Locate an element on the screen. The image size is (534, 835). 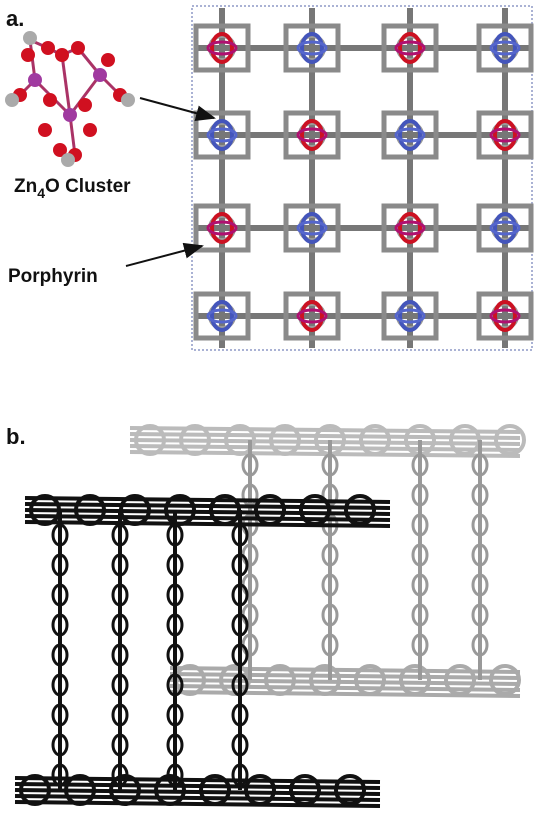
panel-b-label: b. is located at coordinates (16, 436).